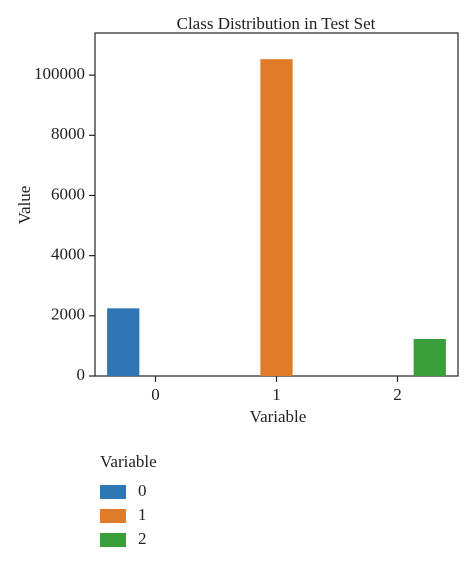  Describe the element at coordinates (142, 538) in the screenshot. I see `legend-label: 2` at that location.